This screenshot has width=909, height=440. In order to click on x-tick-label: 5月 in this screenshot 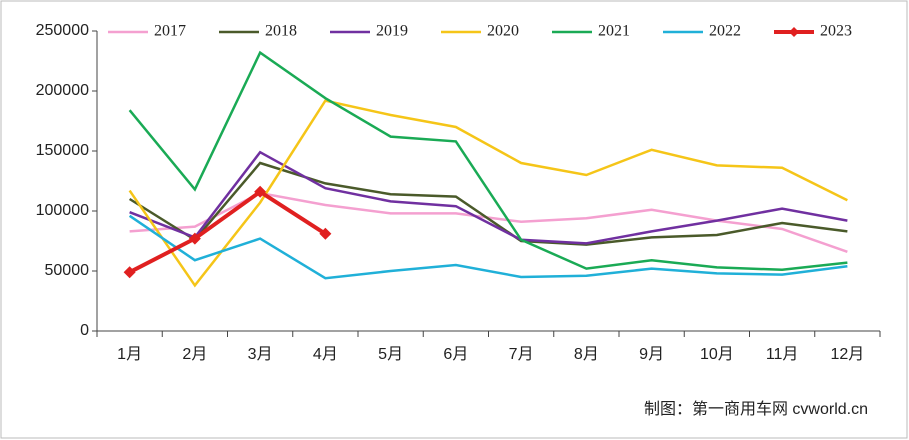, I will do `click(390, 354)`.